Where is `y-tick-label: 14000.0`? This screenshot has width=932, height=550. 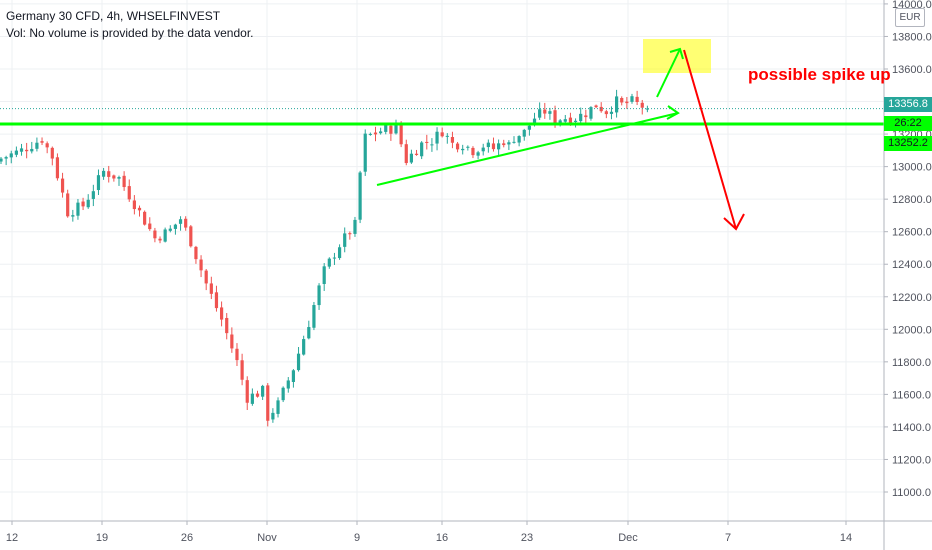
y-tick-label: 14000.0 is located at coordinates (912, 5).